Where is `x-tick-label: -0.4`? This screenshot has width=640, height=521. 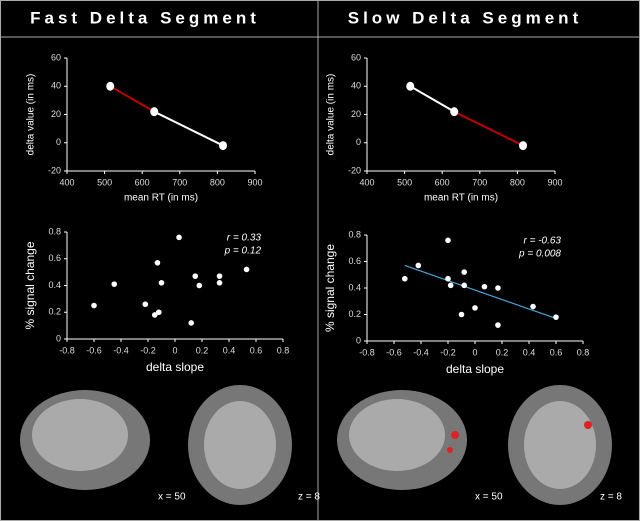
x-tick-label: -0.4 is located at coordinates (421, 352).